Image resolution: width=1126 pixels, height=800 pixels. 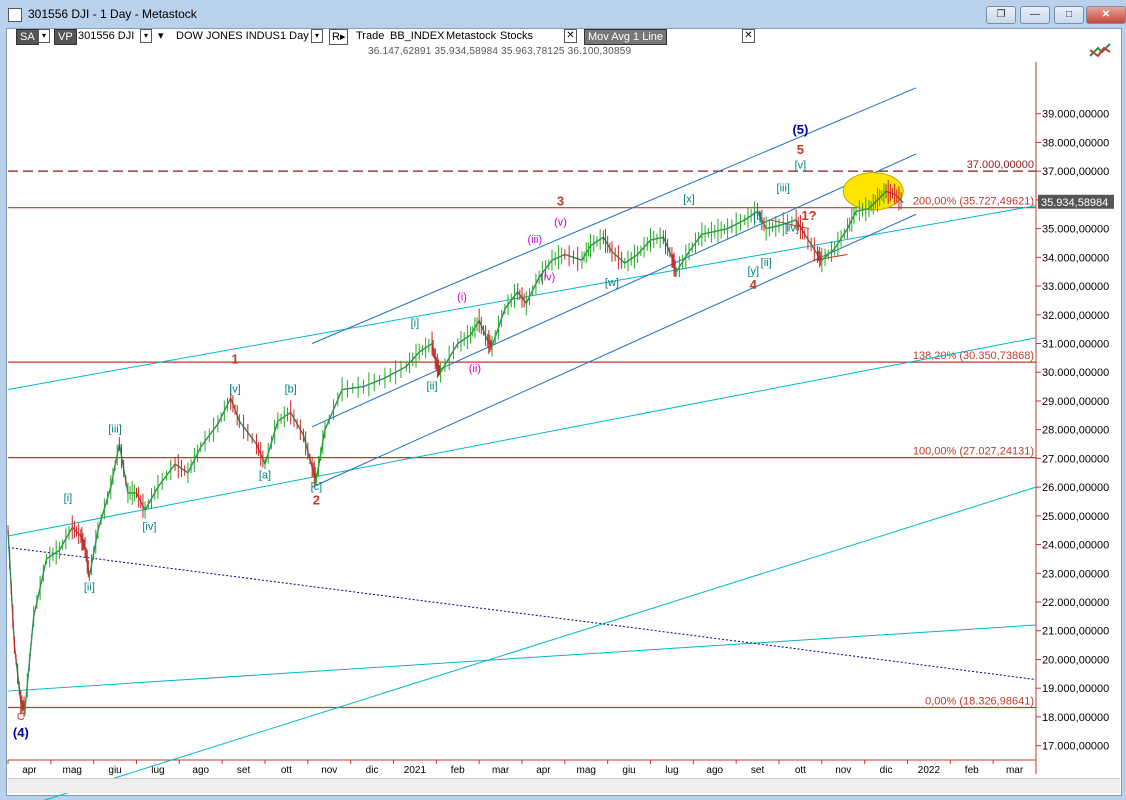 I want to click on horizontal-scrollbar, so click(x=564, y=785).